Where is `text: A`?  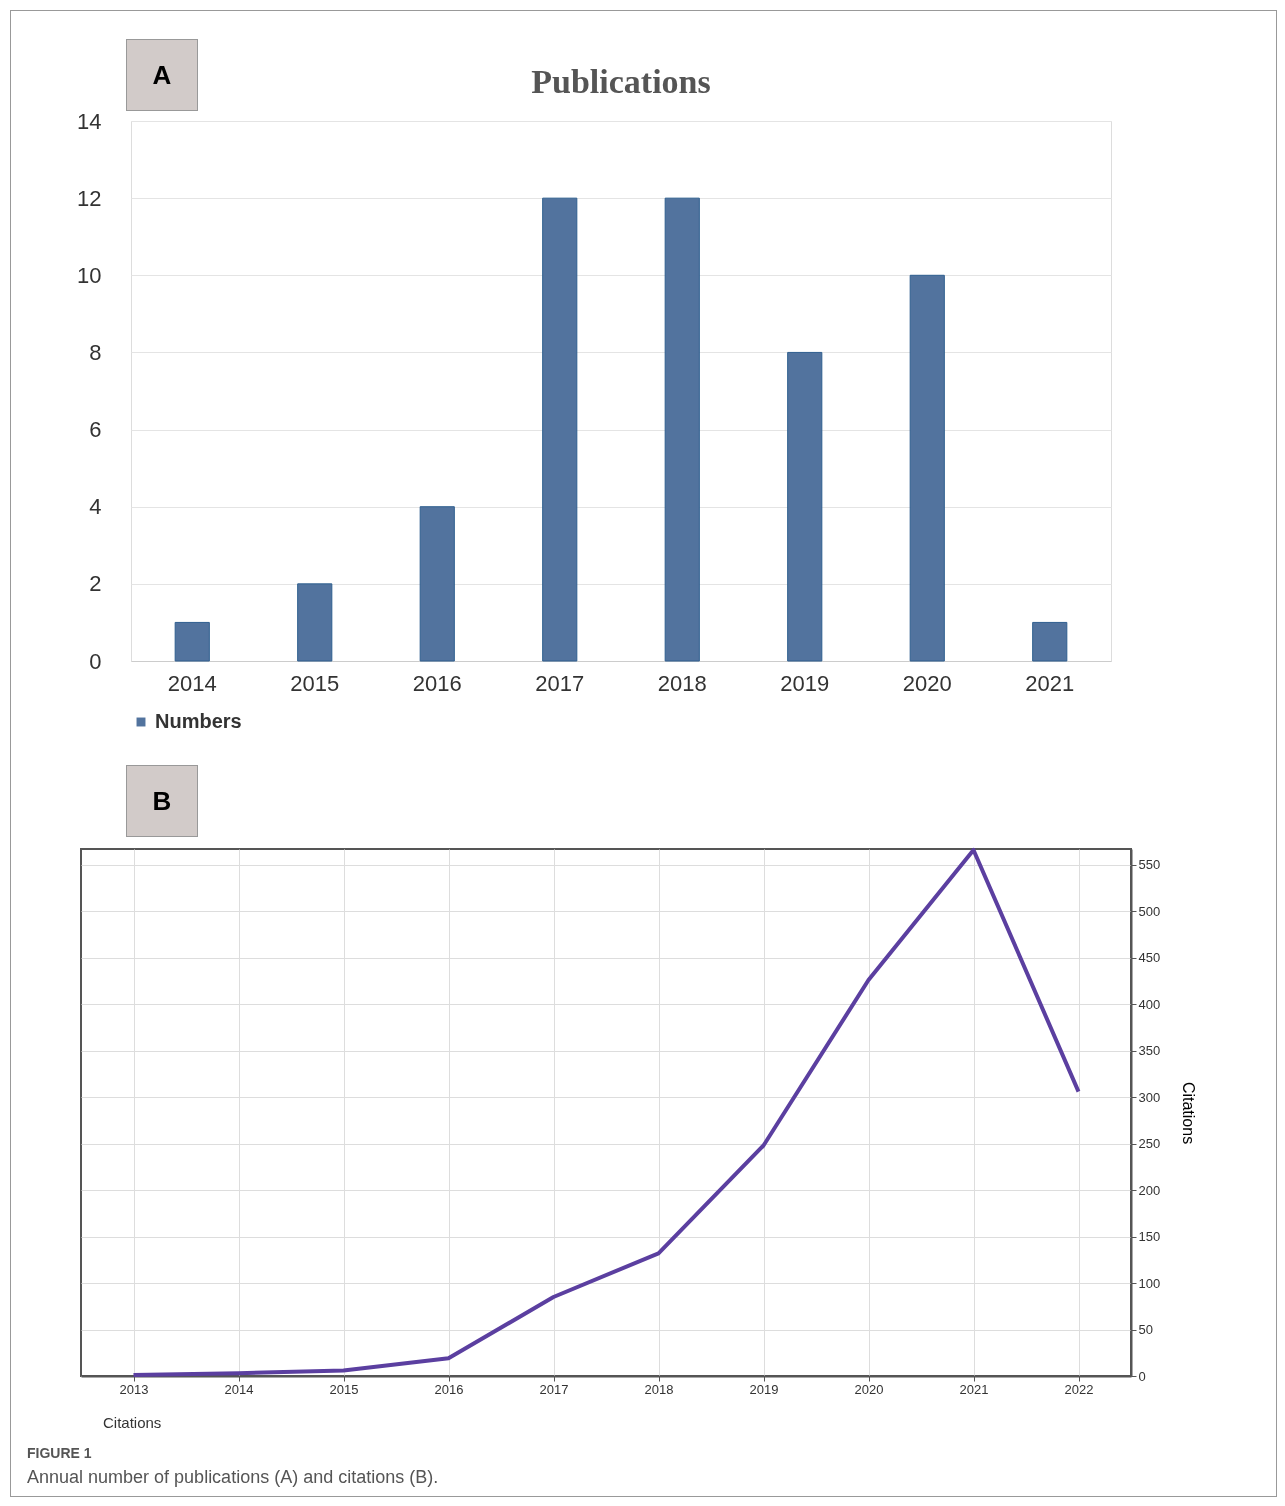
text: A is located at coordinates (162, 75).